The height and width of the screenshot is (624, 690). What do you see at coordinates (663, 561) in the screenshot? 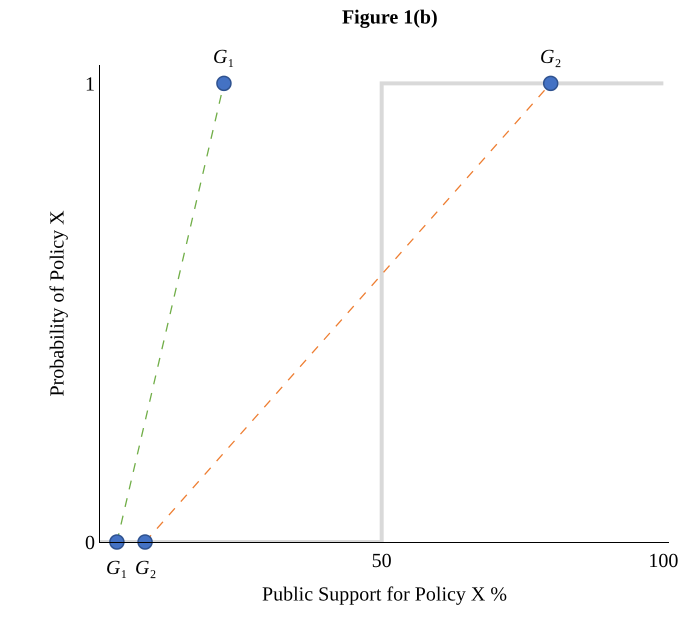
I see `x-tick-label: 100` at bounding box center [663, 561].